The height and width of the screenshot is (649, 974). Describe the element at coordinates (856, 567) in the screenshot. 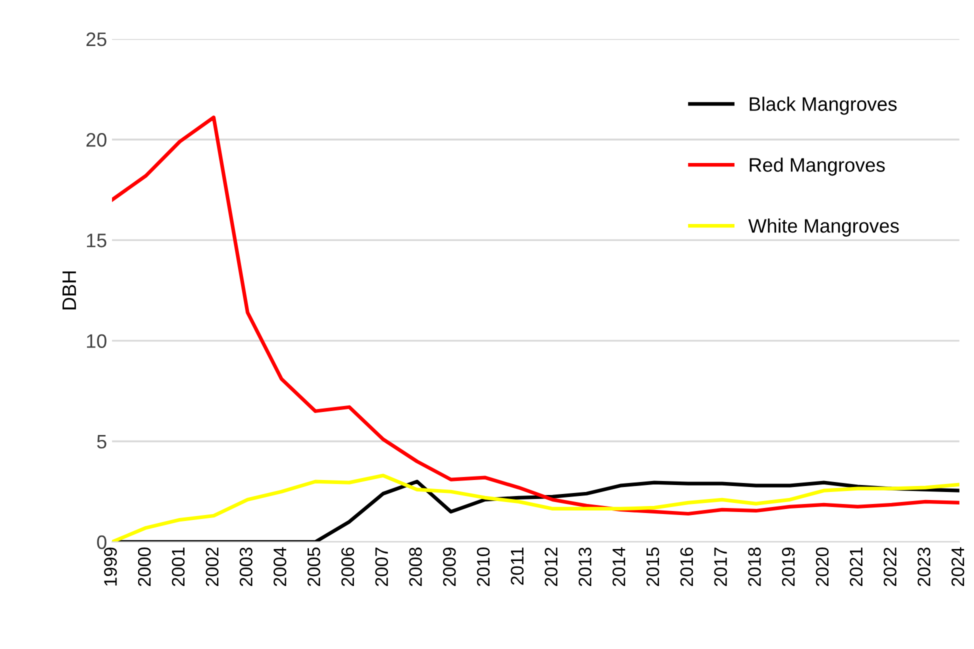

I see `x-tick-label: 2021` at that location.